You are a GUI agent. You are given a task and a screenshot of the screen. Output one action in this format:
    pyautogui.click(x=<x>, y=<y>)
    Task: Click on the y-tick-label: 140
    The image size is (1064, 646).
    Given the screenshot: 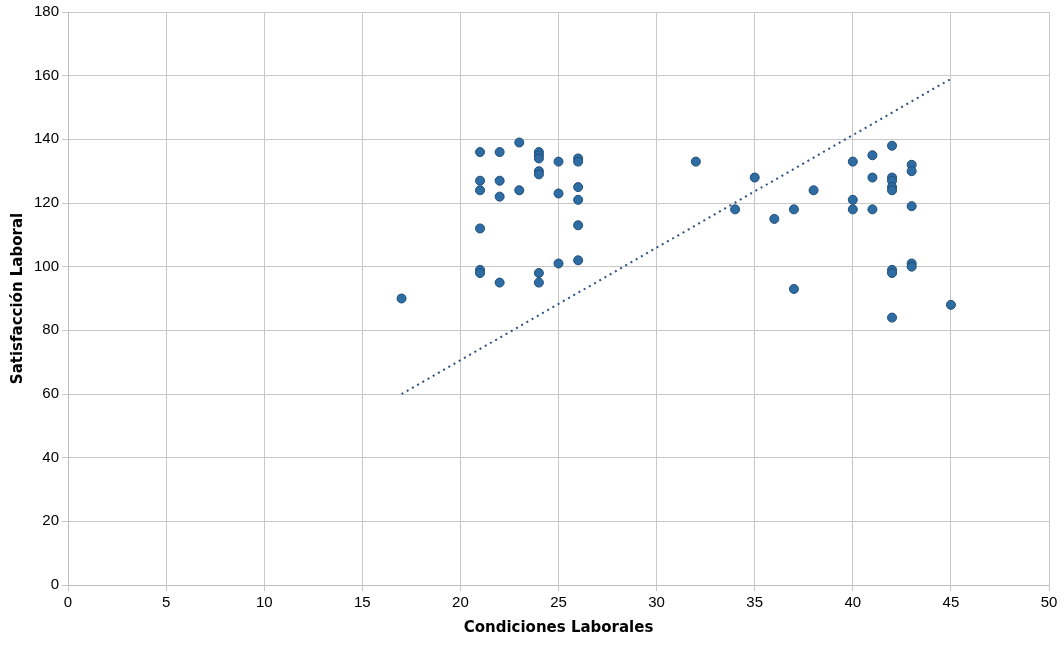 What is the action you would take?
    pyautogui.click(x=47, y=138)
    